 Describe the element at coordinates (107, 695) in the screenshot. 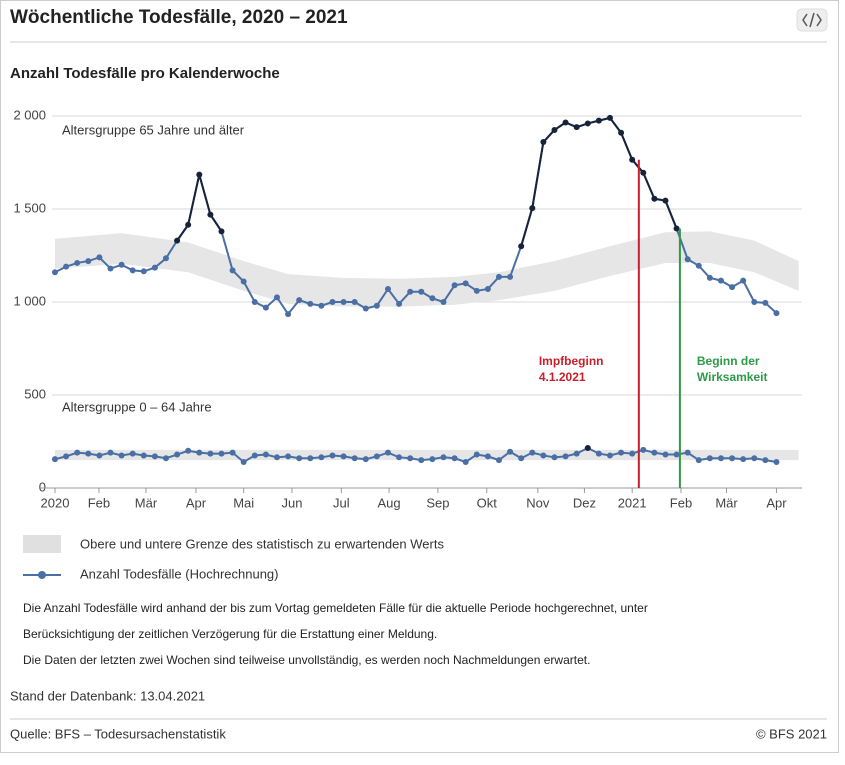

I see `database-date: Stand der Datenbank: 13.04.2021` at that location.